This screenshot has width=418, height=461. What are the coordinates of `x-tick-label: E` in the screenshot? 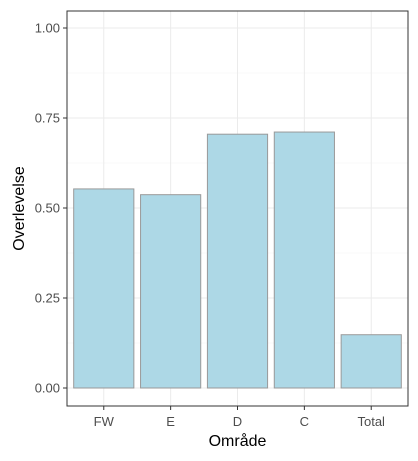 It's located at (170, 421).